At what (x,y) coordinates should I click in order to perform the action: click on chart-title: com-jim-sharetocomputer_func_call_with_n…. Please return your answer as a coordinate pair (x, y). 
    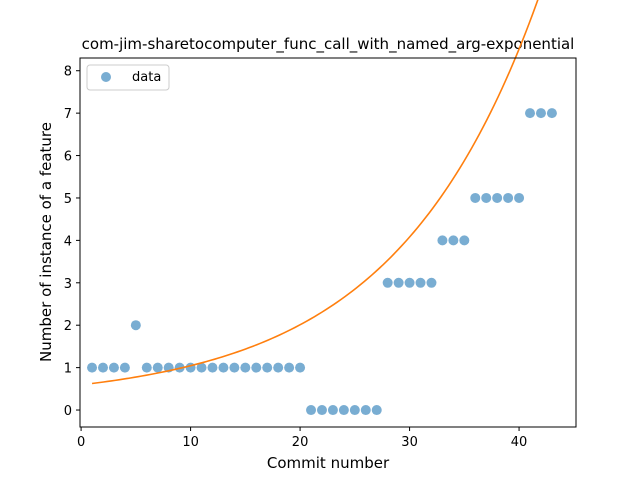
    Looking at the image, I should click on (328, 44).